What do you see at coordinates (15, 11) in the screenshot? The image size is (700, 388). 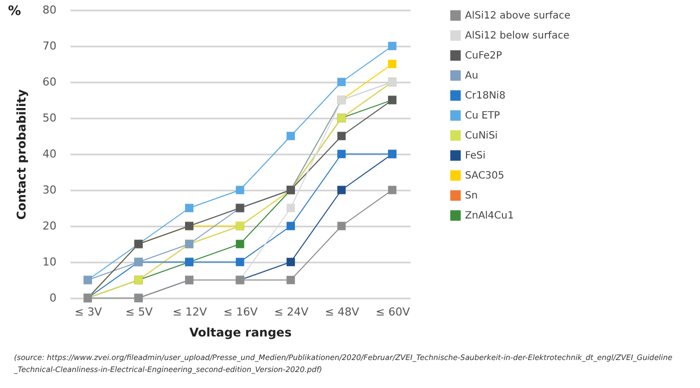 I see `chart-title: %` at bounding box center [15, 11].